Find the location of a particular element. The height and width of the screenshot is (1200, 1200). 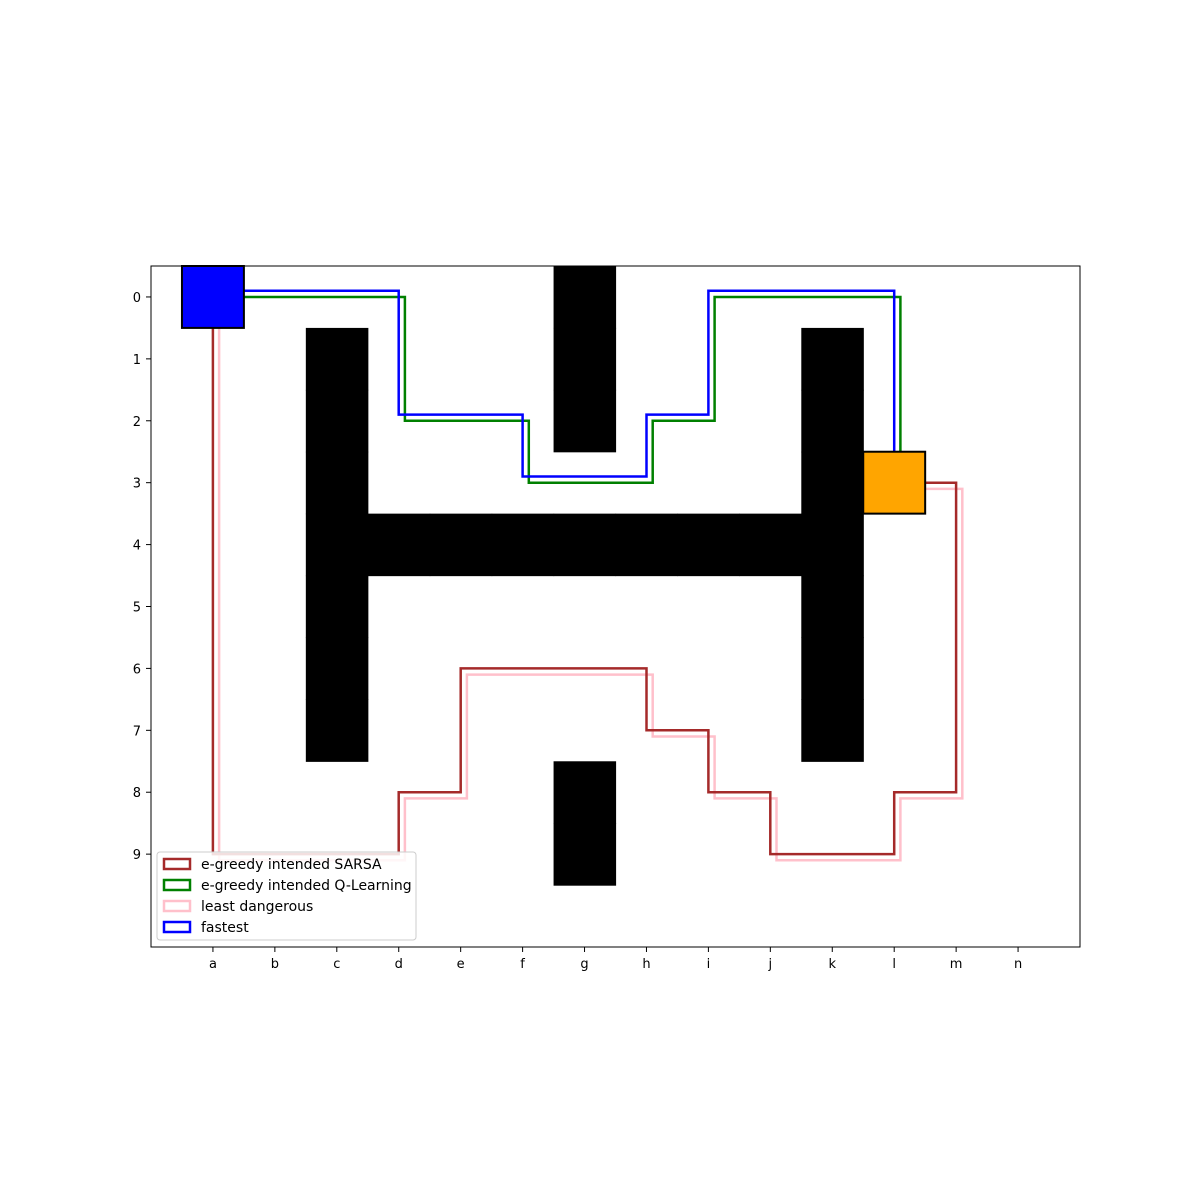

x-tick-label: n is located at coordinates (1018, 964).